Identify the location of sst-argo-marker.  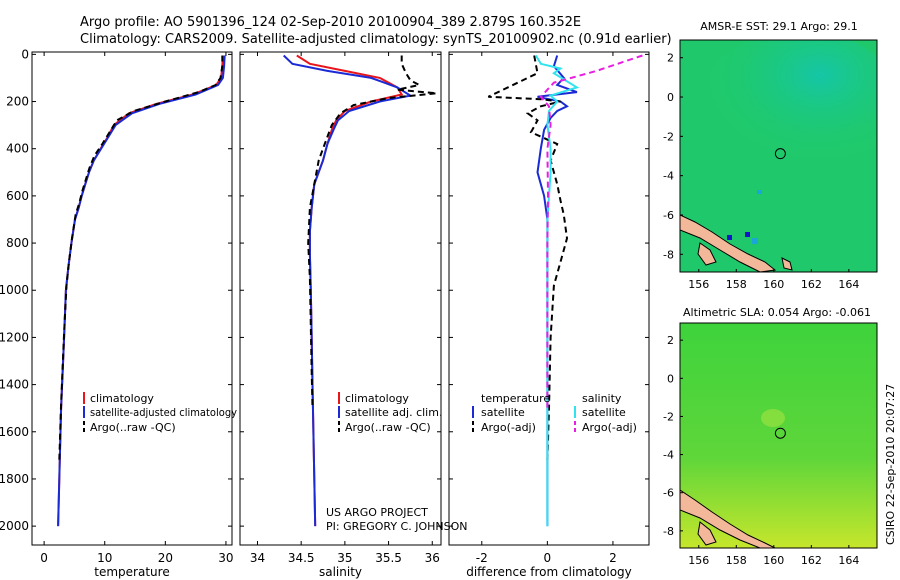
(780, 154).